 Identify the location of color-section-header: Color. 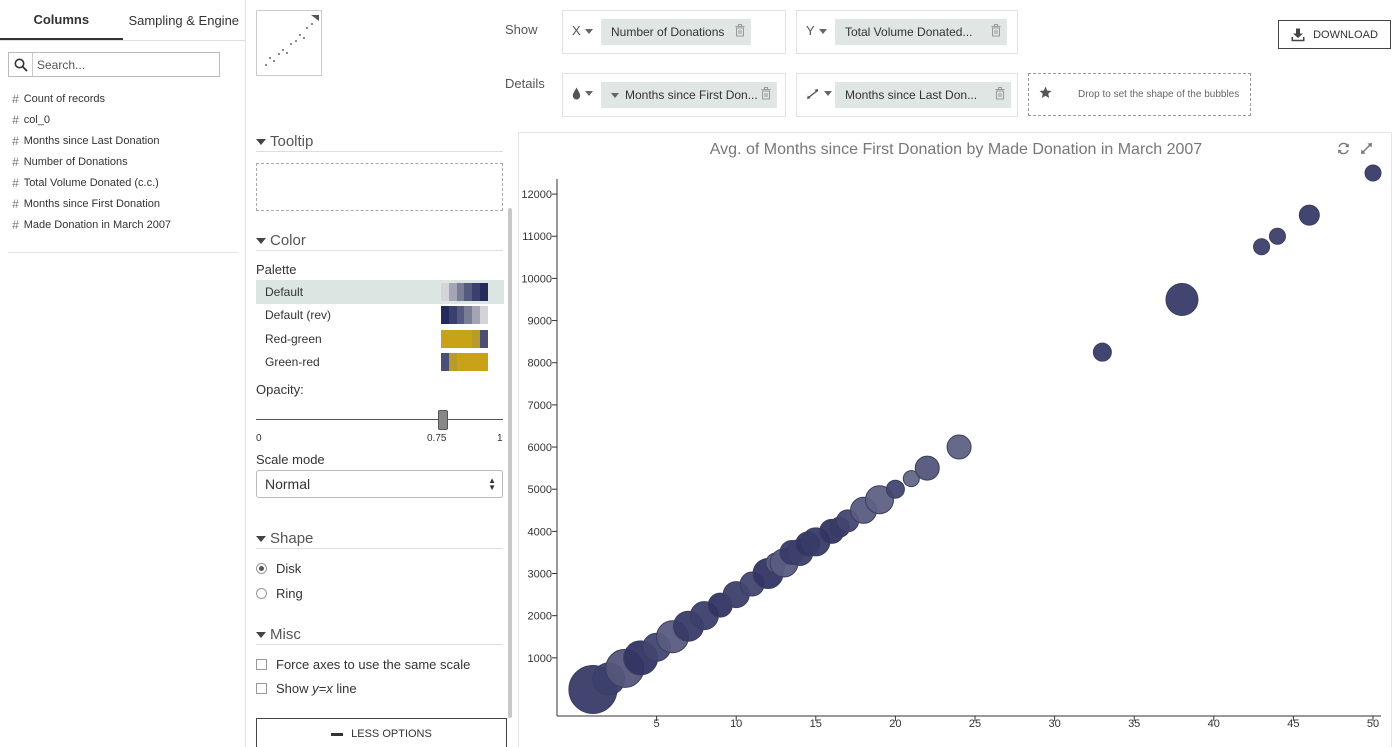
(379, 241).